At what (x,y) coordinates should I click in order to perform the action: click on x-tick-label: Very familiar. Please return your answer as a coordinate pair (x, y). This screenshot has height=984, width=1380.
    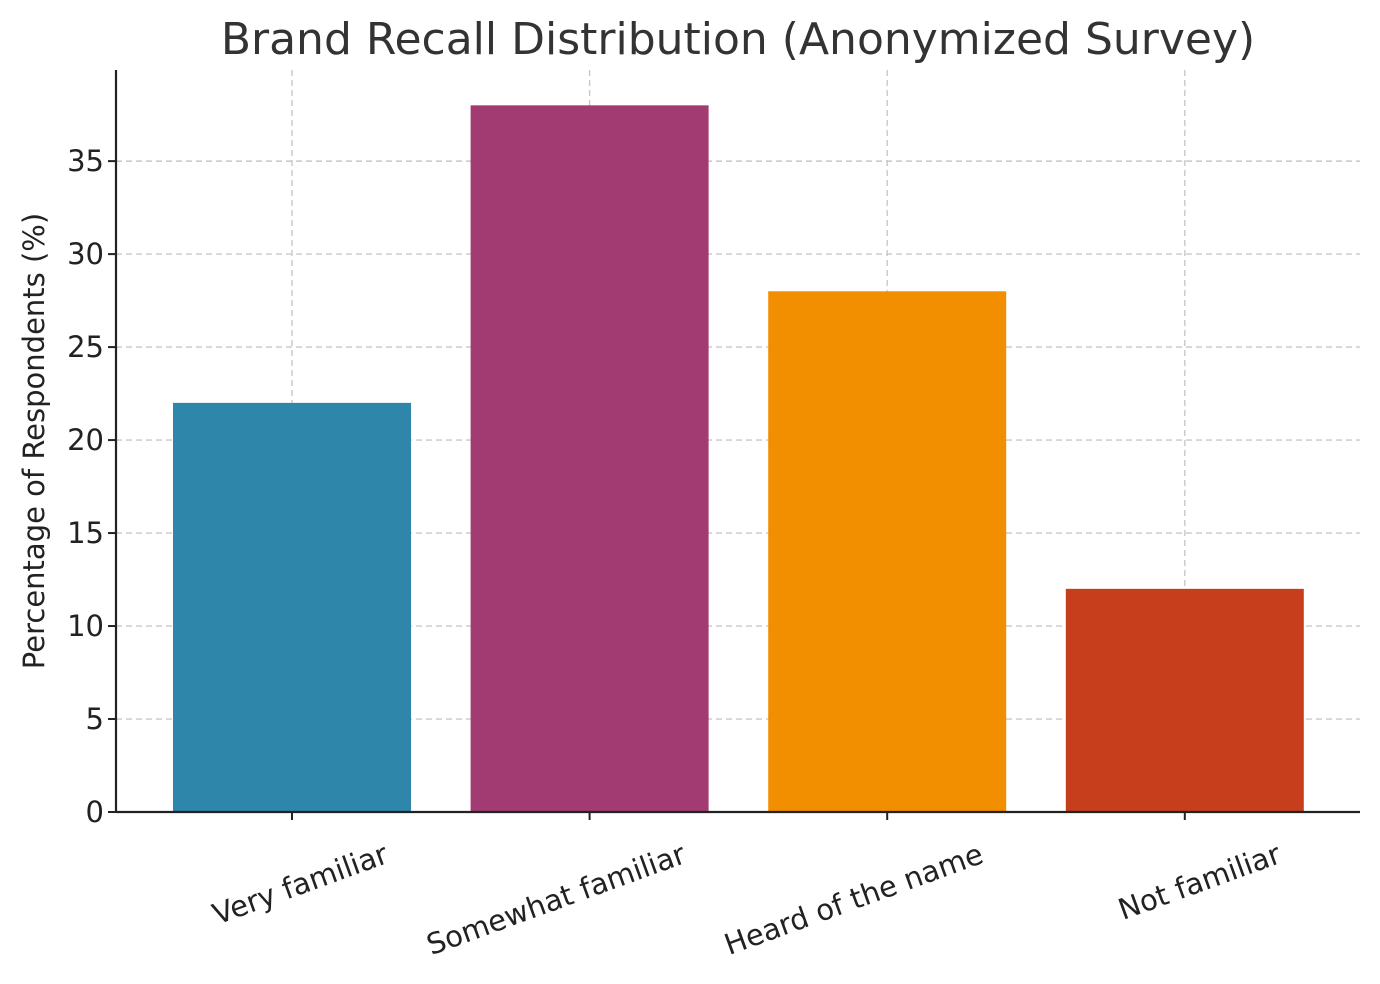
    Looking at the image, I should click on (300, 884).